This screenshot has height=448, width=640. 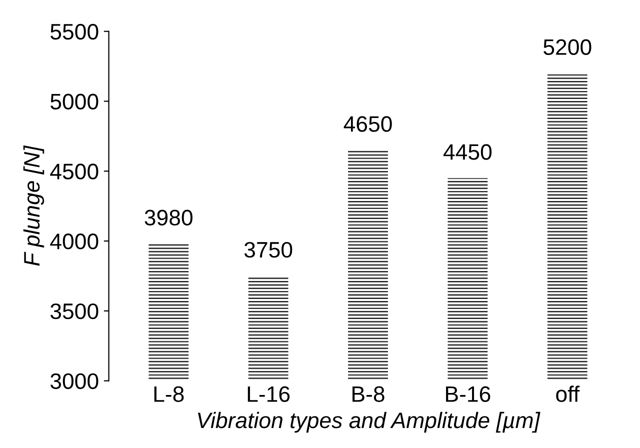 I want to click on data-label: 5200, so click(x=568, y=47).